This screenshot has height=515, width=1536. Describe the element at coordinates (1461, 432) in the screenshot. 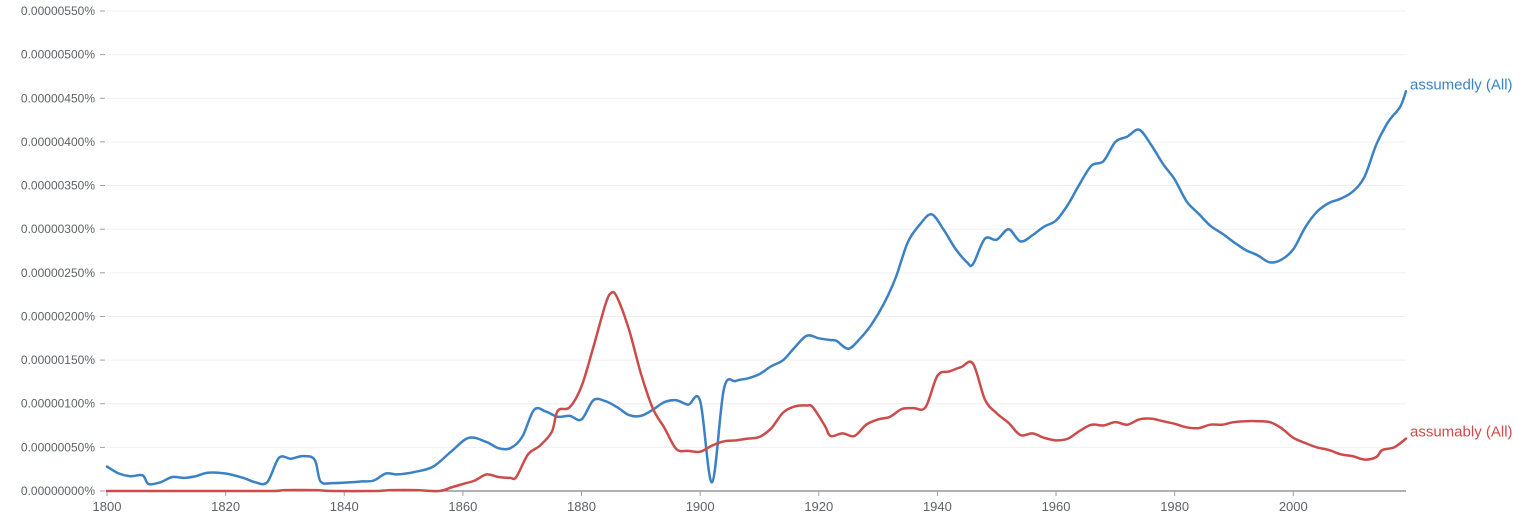

I see `series-label-assumably: assumably (All)` at that location.